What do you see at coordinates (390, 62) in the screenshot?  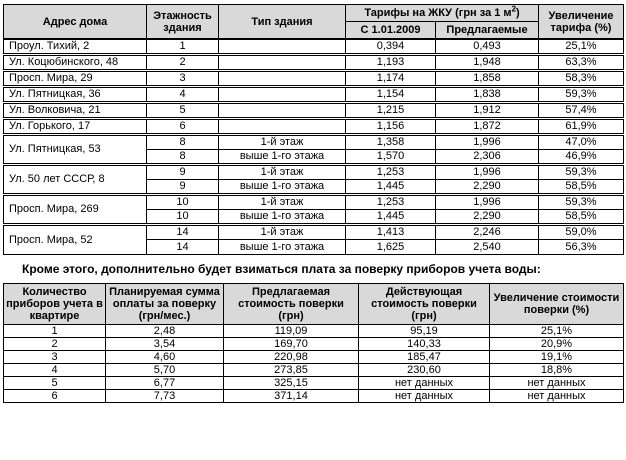 I see `tariff-current-cell: 1,193` at bounding box center [390, 62].